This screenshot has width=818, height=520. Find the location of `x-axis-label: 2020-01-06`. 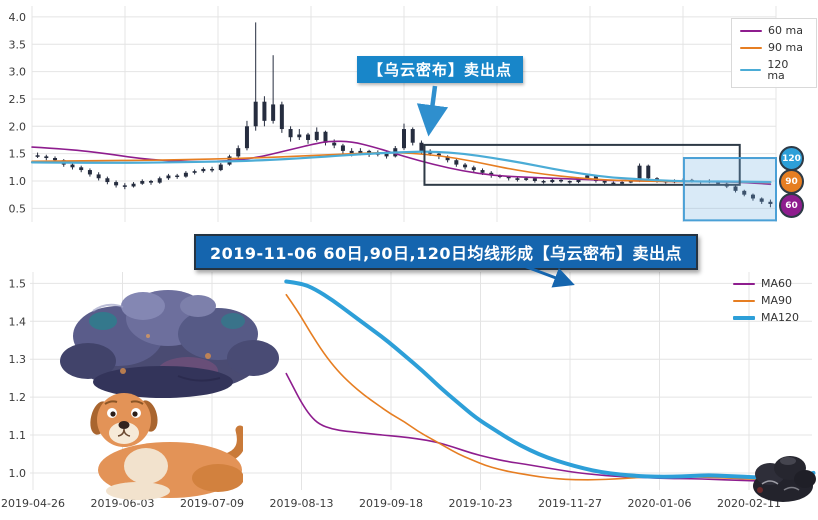

x-axis-label: 2020-01-06 is located at coordinates (660, 503).